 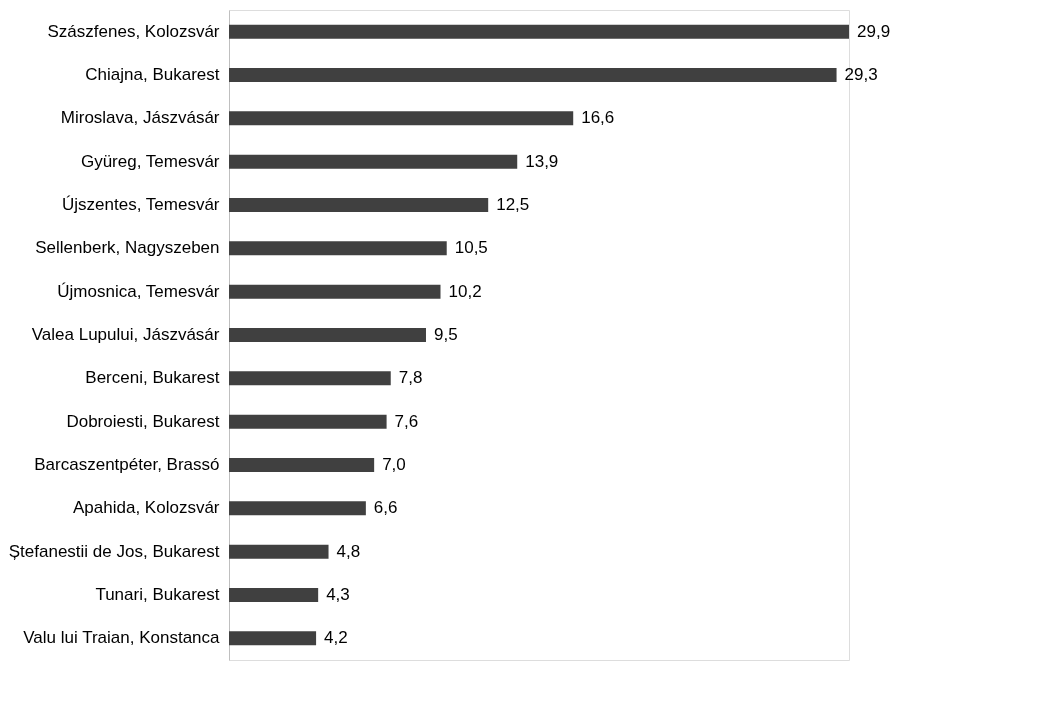 What do you see at coordinates (410, 378) in the screenshot?
I see `data-label: 7,8` at bounding box center [410, 378].